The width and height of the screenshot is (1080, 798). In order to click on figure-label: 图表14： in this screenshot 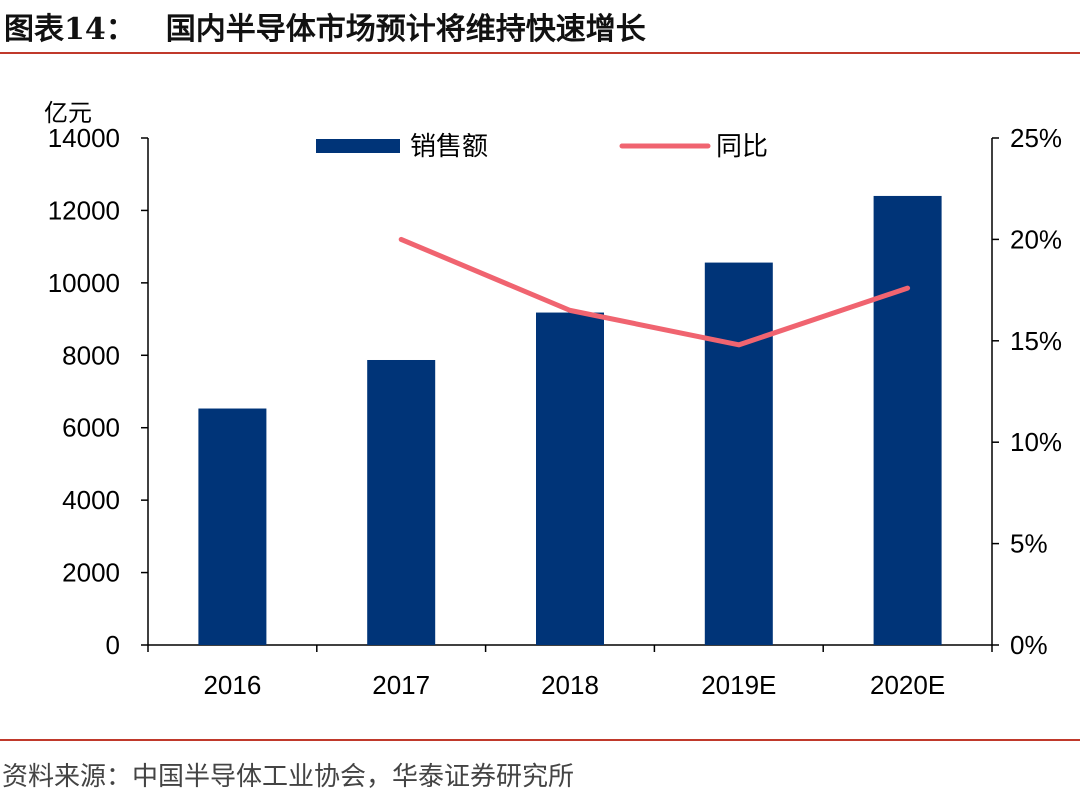, I will do `click(70, 29)`.